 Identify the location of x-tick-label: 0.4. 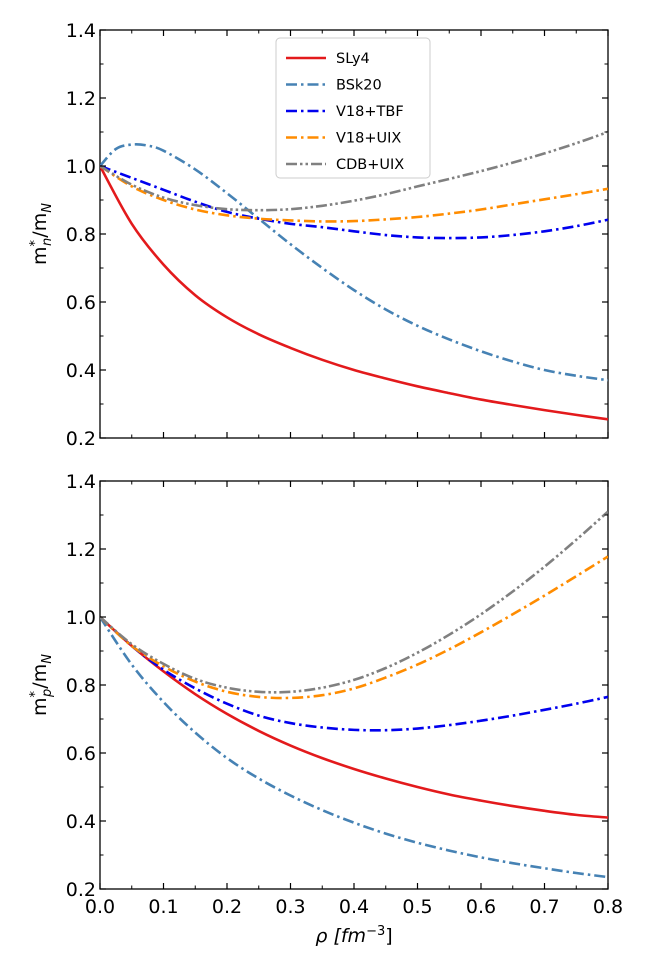
(354, 907).